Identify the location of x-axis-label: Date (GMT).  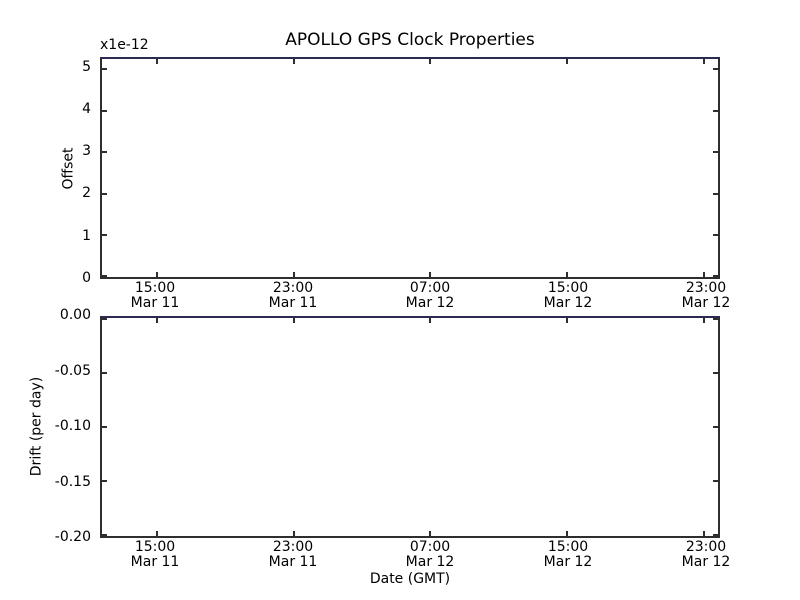
(410, 579).